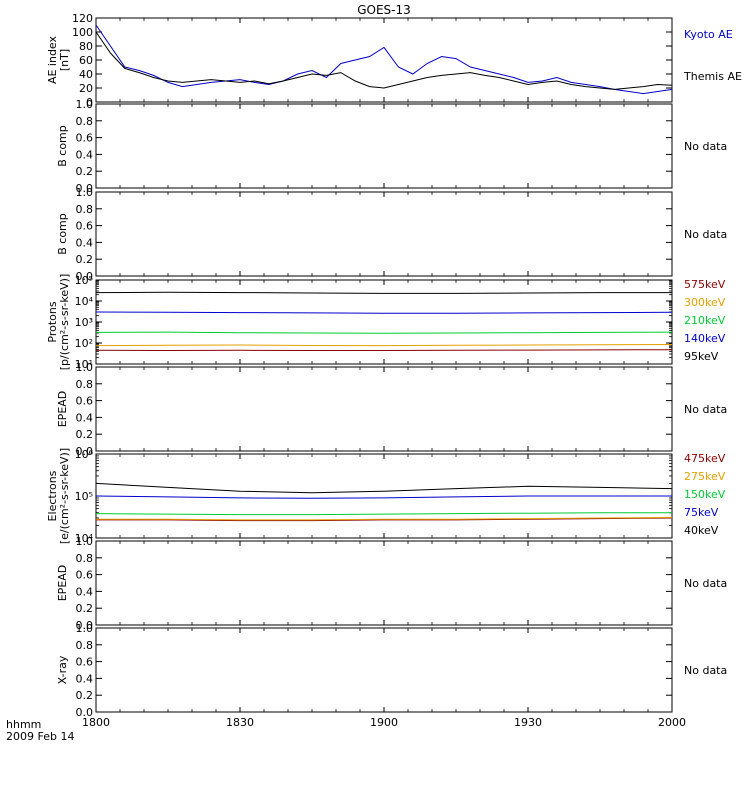 The width and height of the screenshot is (750, 800). Describe the element at coordinates (708, 34) in the screenshot. I see `legend-entry: Kyoto AE` at that location.